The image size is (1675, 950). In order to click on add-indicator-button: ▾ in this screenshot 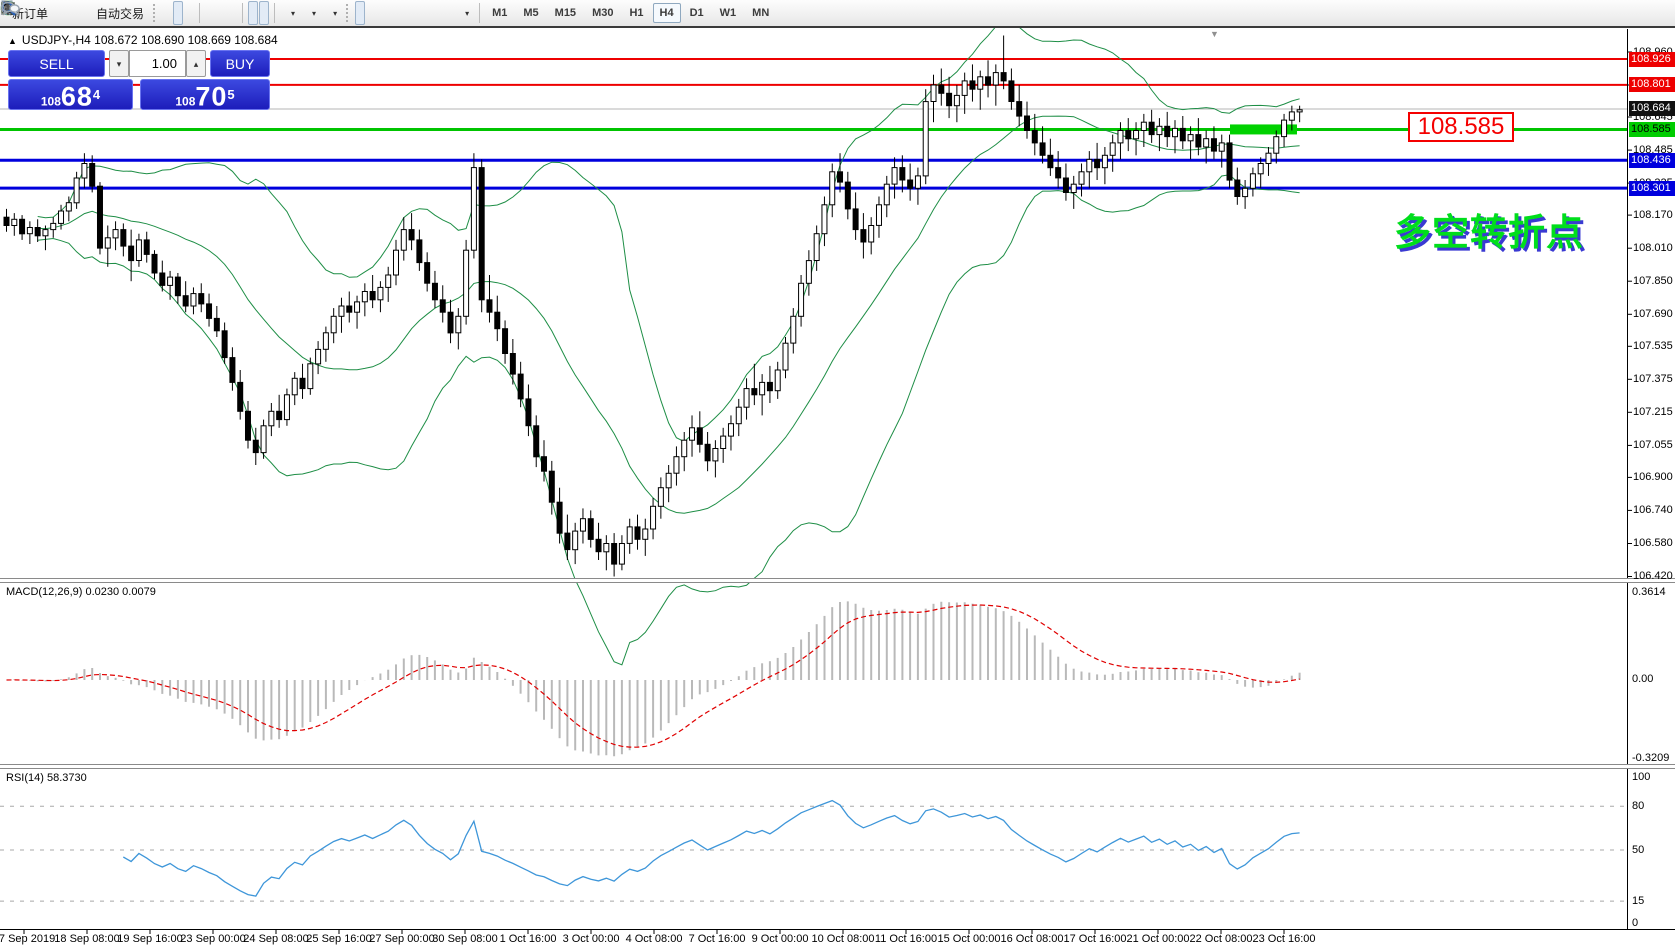, I will do `click(150, 13)`.